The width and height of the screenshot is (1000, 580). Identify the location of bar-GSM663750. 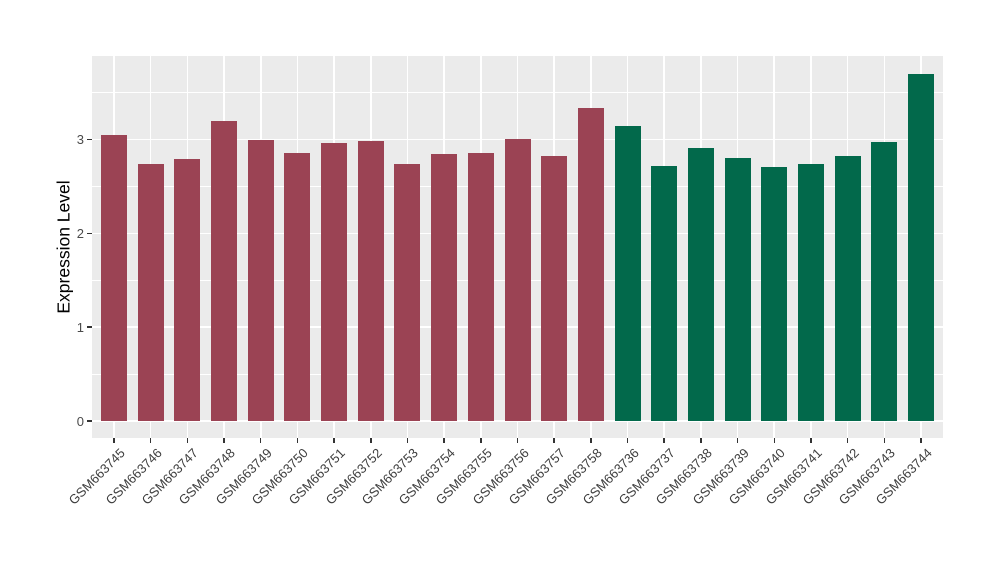
(297, 287).